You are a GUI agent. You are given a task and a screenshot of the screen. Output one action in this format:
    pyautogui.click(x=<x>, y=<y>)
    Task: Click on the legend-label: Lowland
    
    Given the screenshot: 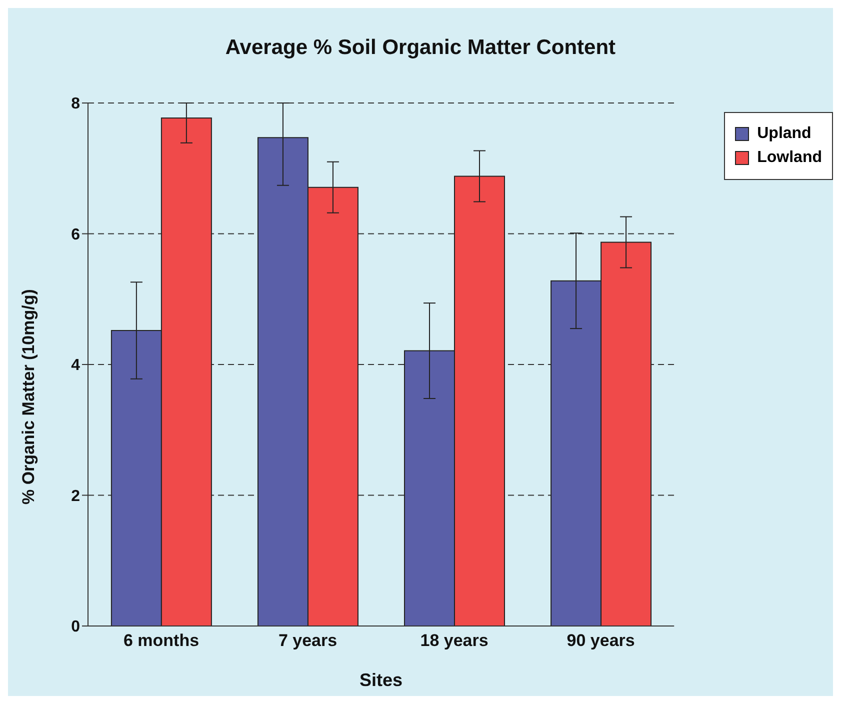 What is the action you would take?
    pyautogui.click(x=789, y=158)
    